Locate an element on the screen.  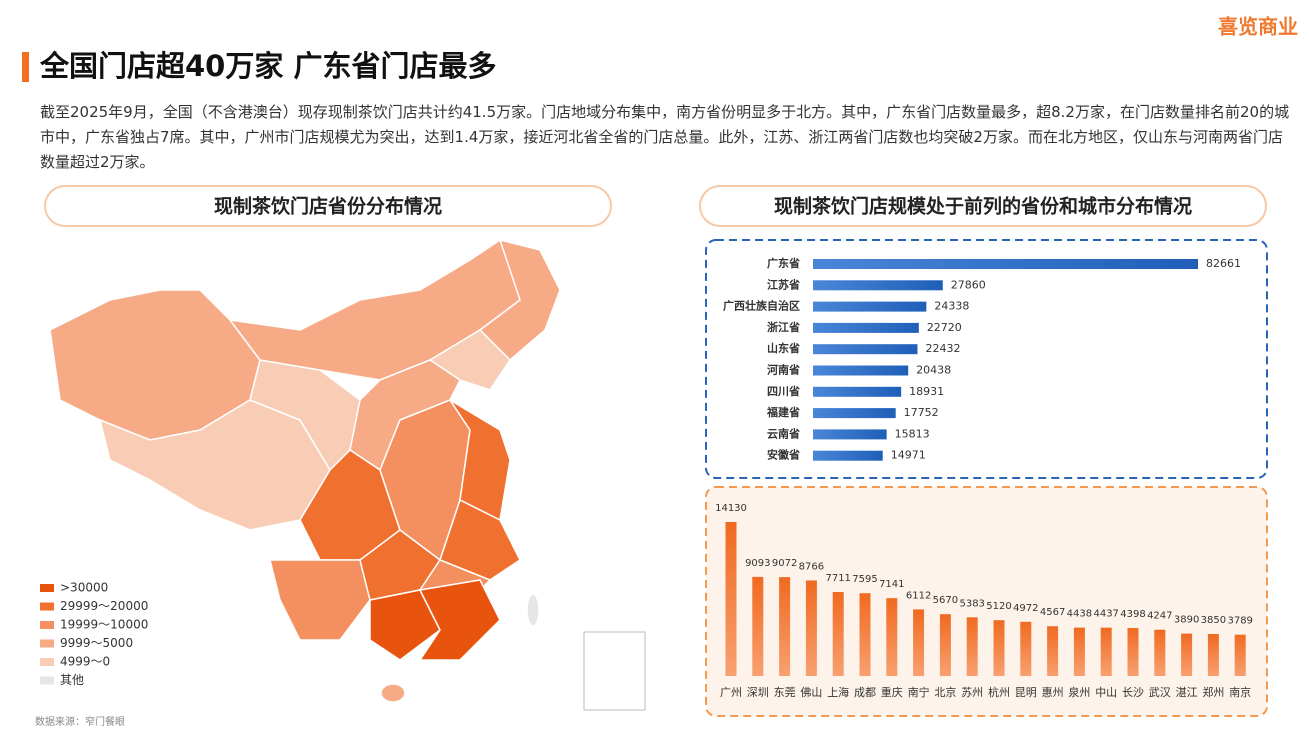
source: 数据来源：窄门餐眼 is located at coordinates (80, 721).